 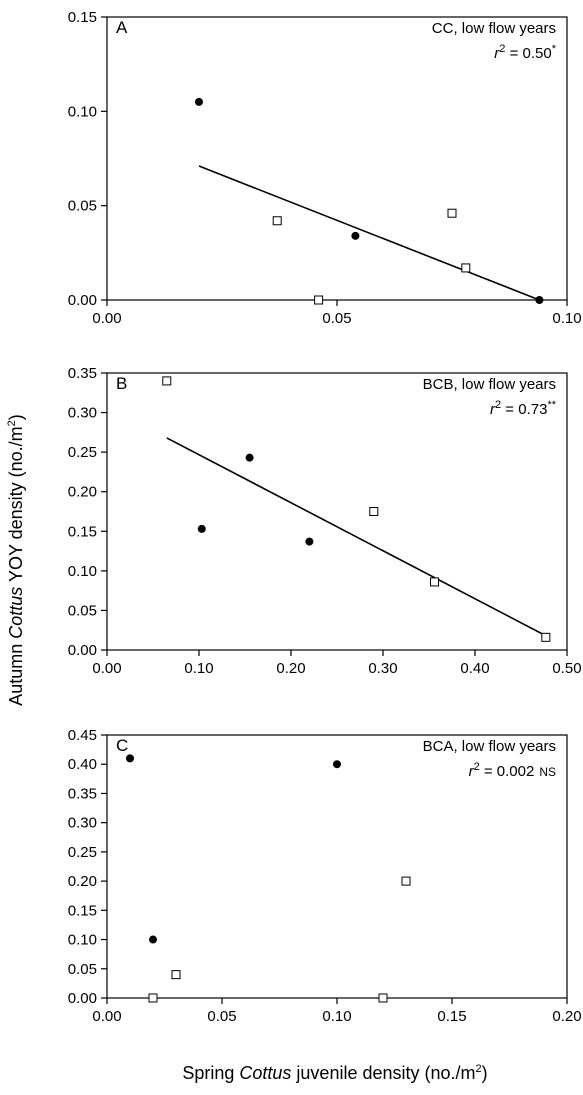 I want to click on y-axis-title-sup: 2, so click(x=12, y=423).